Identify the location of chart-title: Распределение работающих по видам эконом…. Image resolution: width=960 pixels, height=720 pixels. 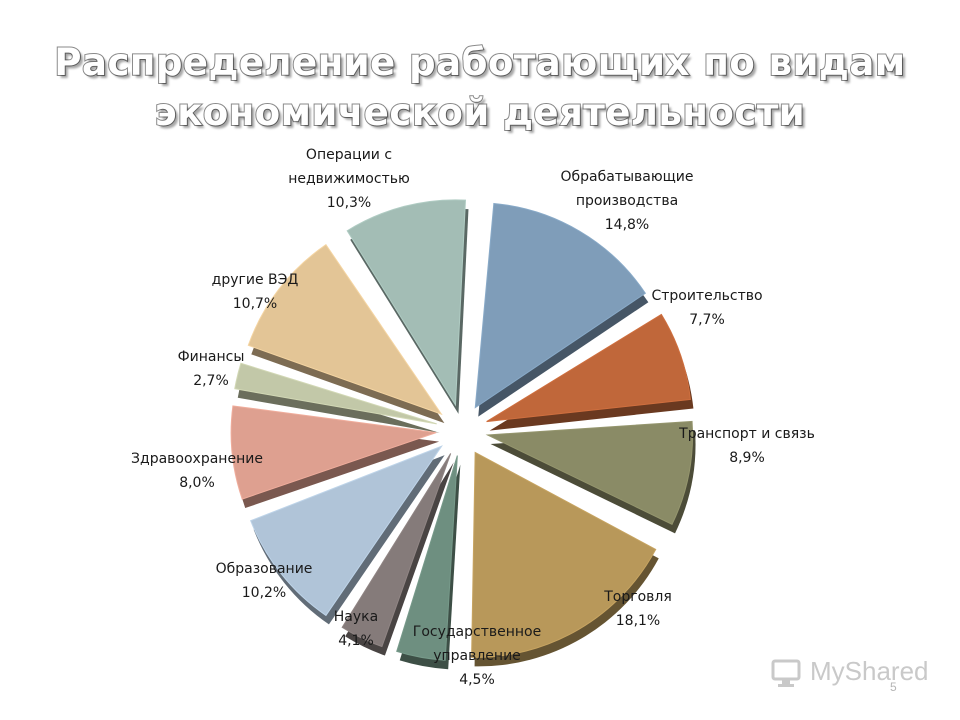
(480, 88).